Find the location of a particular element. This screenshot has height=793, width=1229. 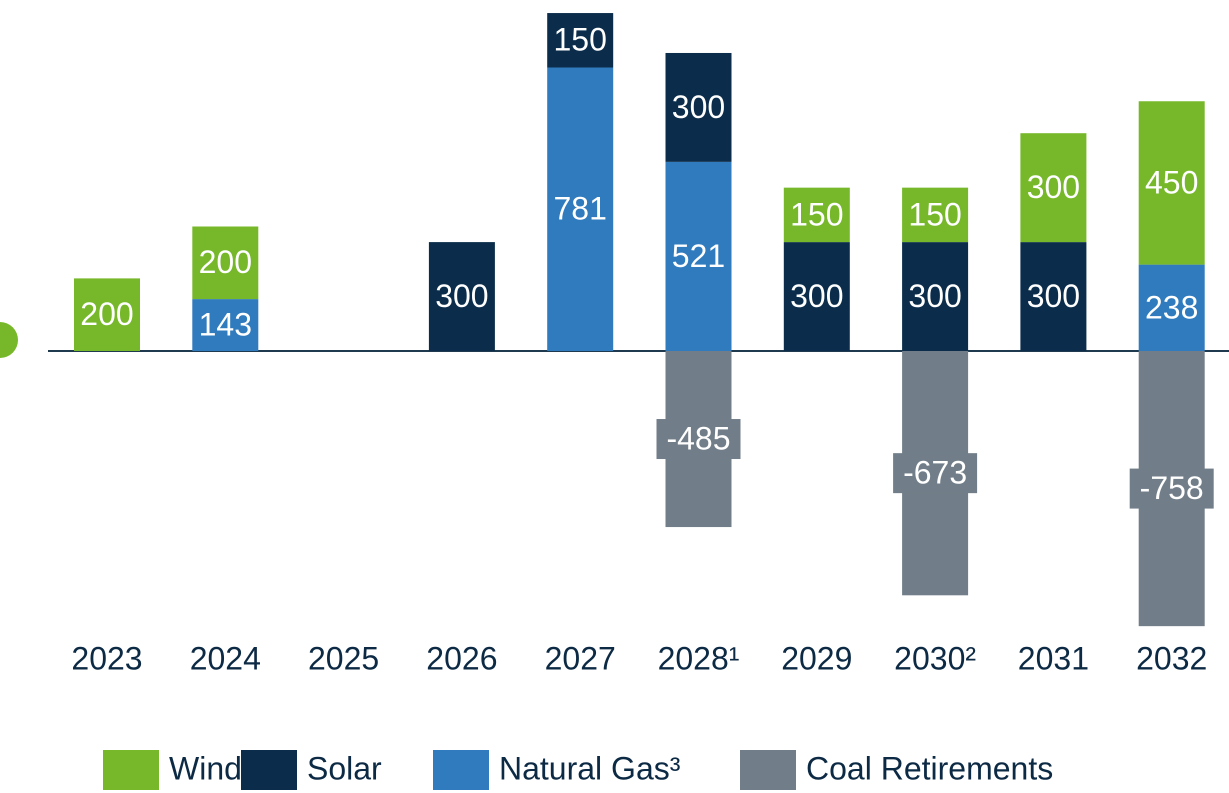

value-label: 450 is located at coordinates (1171, 182).